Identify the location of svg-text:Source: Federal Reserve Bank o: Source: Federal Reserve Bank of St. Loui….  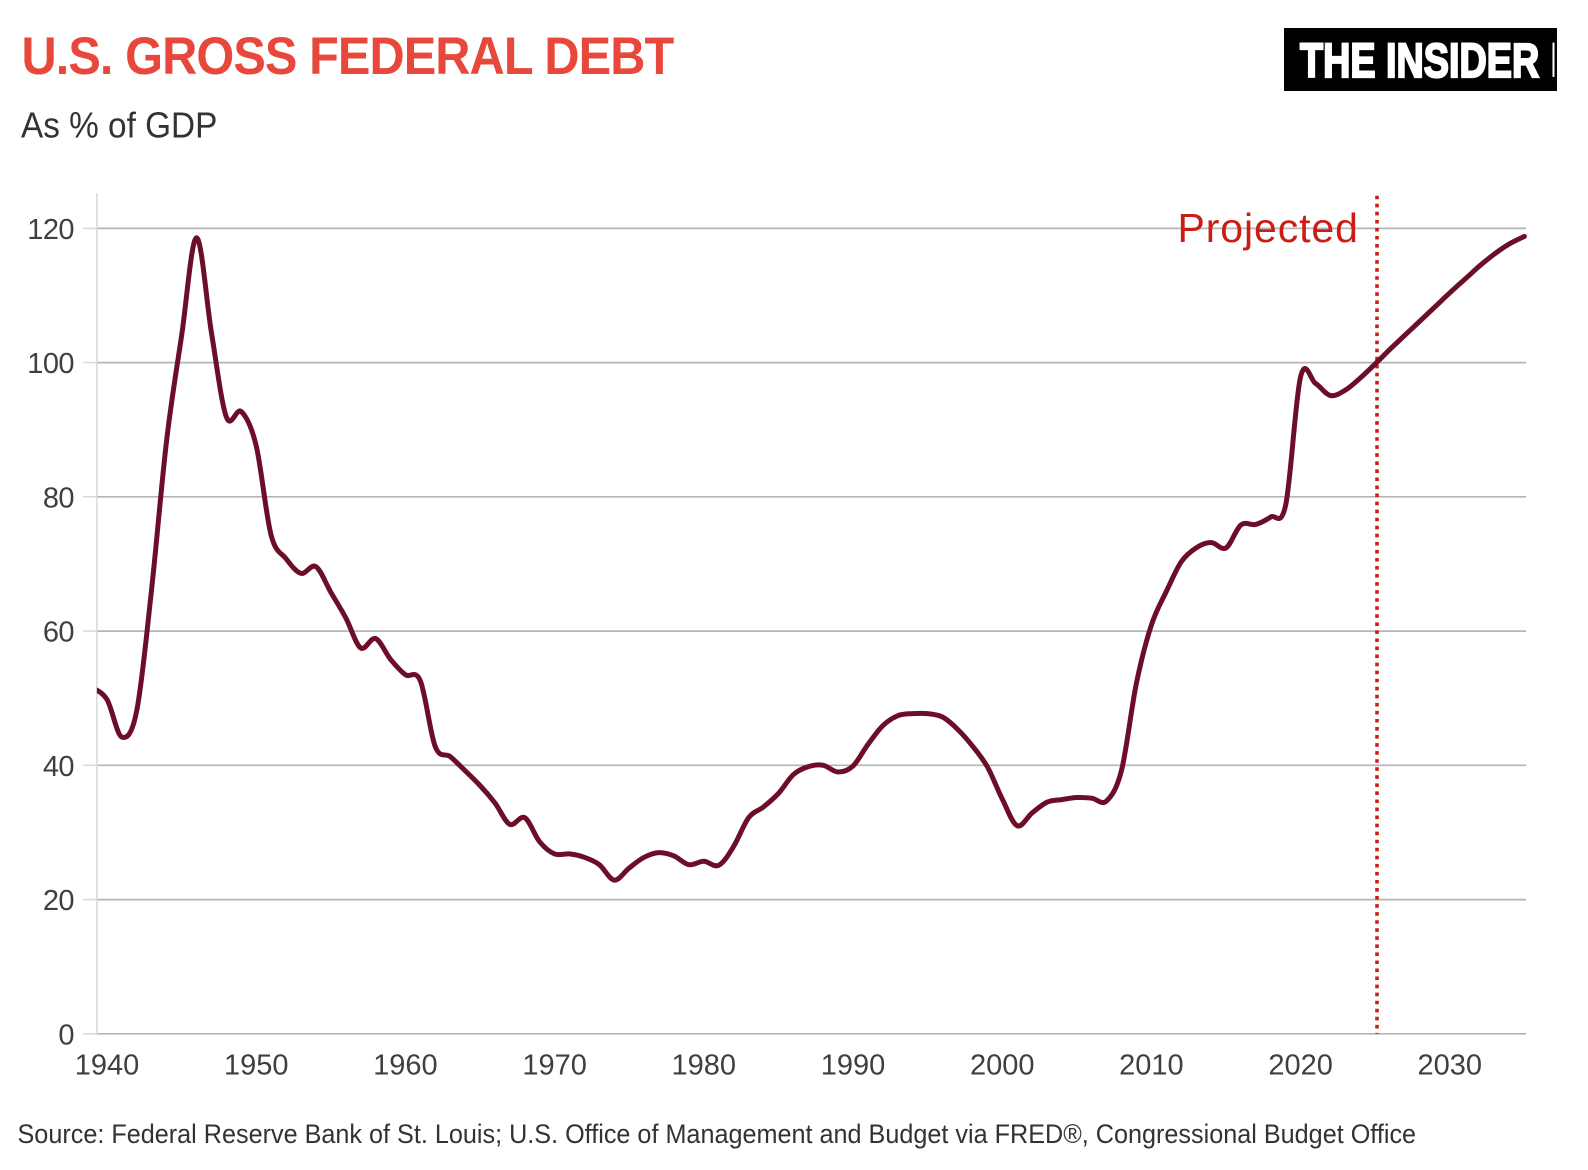
(717, 1133).